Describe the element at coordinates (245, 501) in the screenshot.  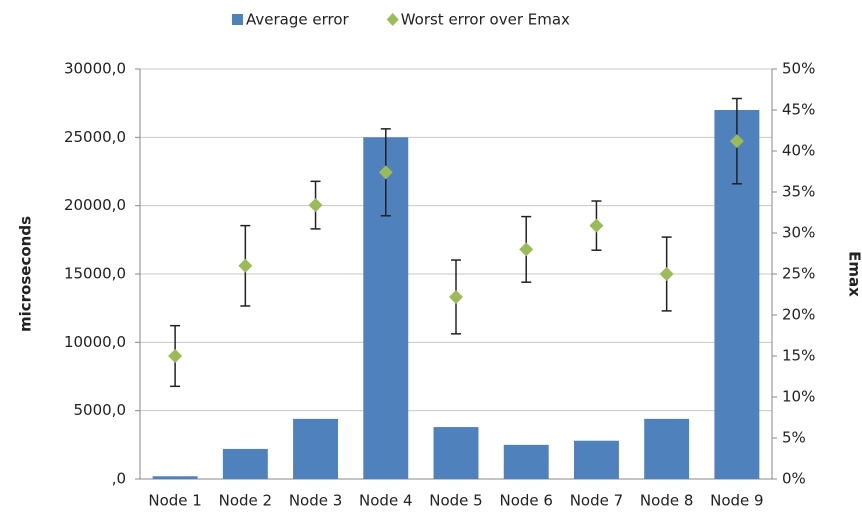
I see `x-tick-label: Node 2` at that location.